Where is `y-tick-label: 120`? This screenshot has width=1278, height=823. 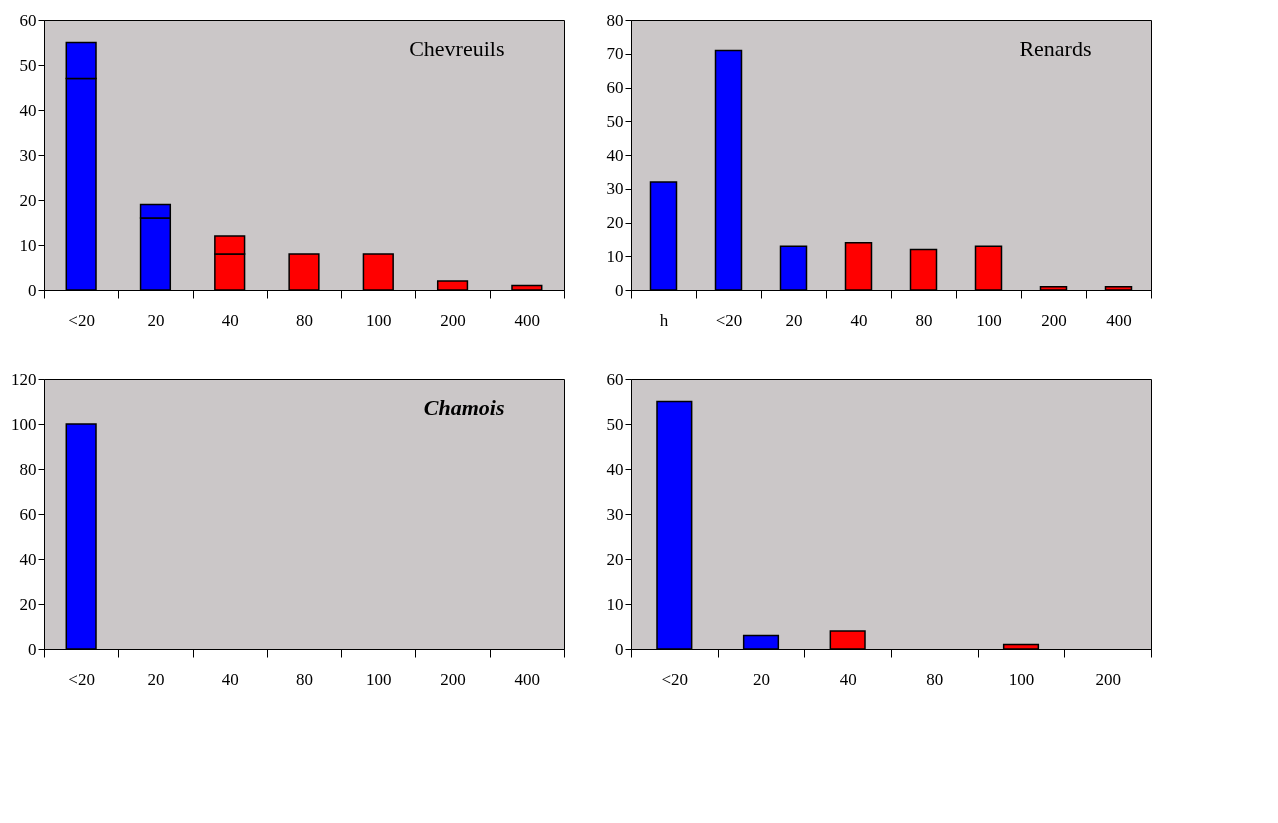
y-tick-label: 120 is located at coordinates (24, 379).